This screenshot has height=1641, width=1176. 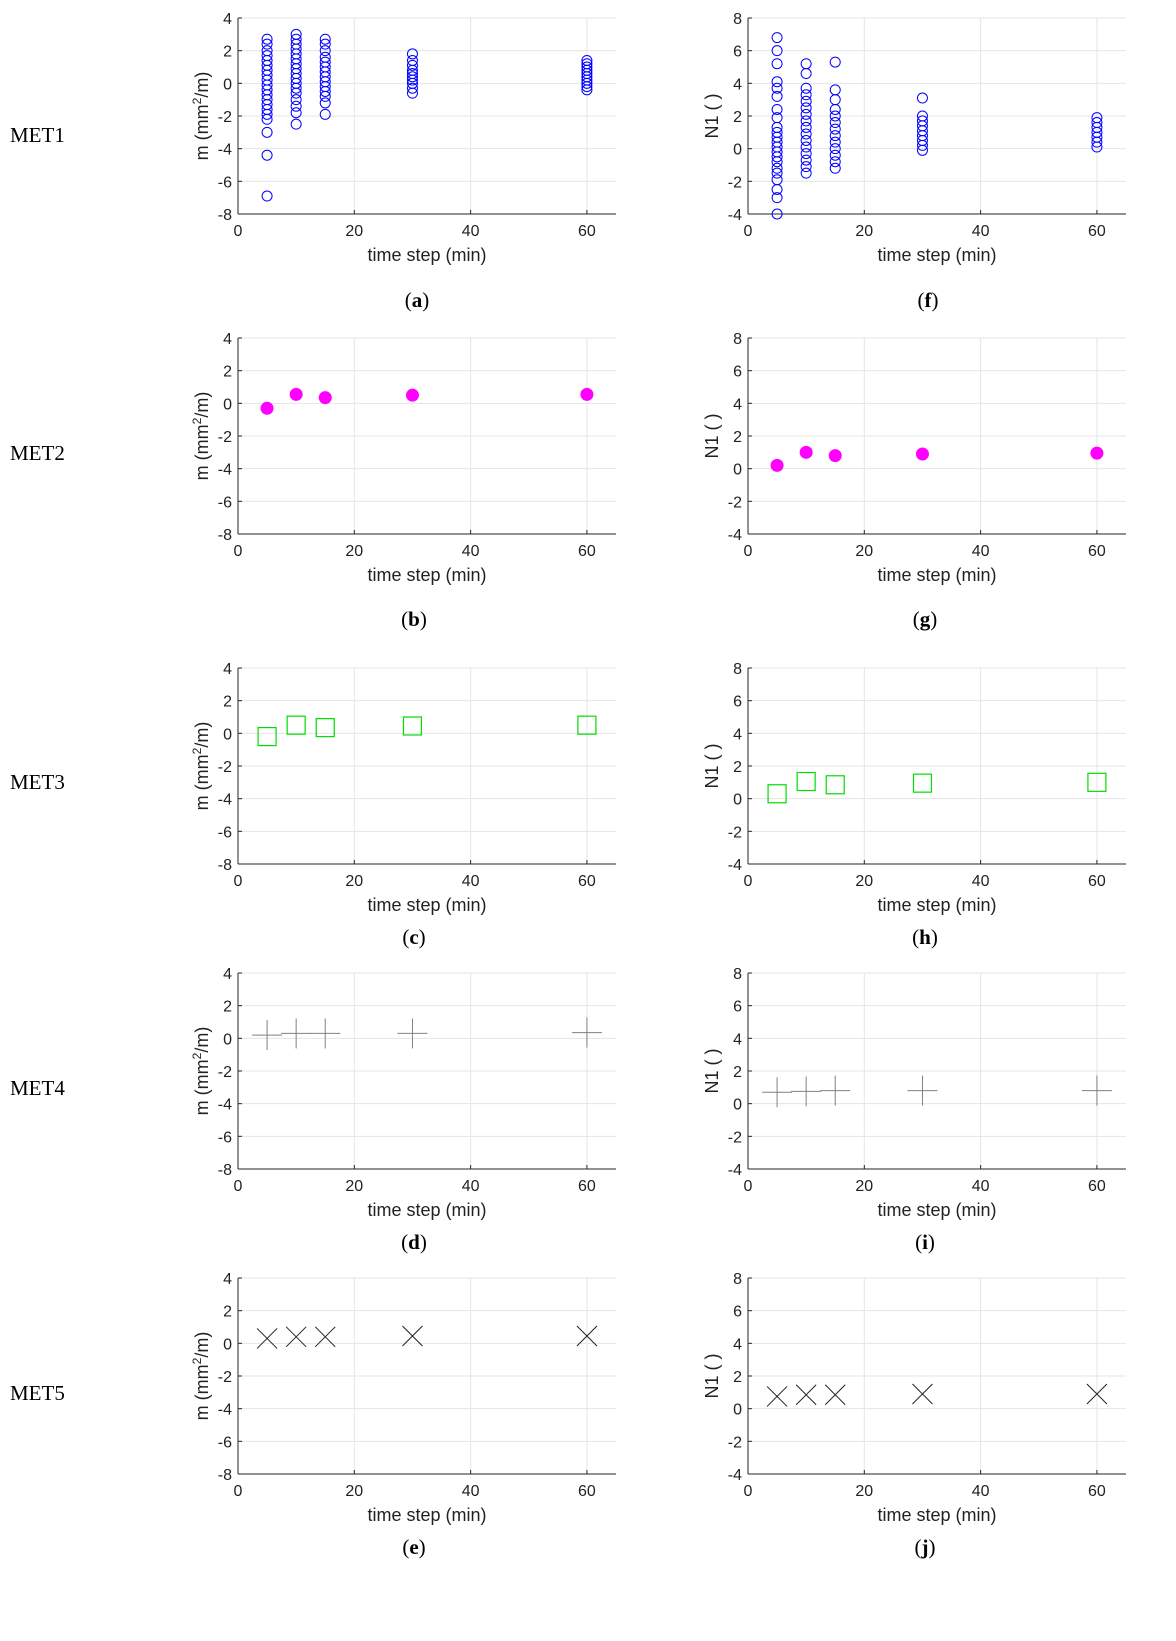 I want to click on row-label-met1: MET1, so click(x=37, y=135).